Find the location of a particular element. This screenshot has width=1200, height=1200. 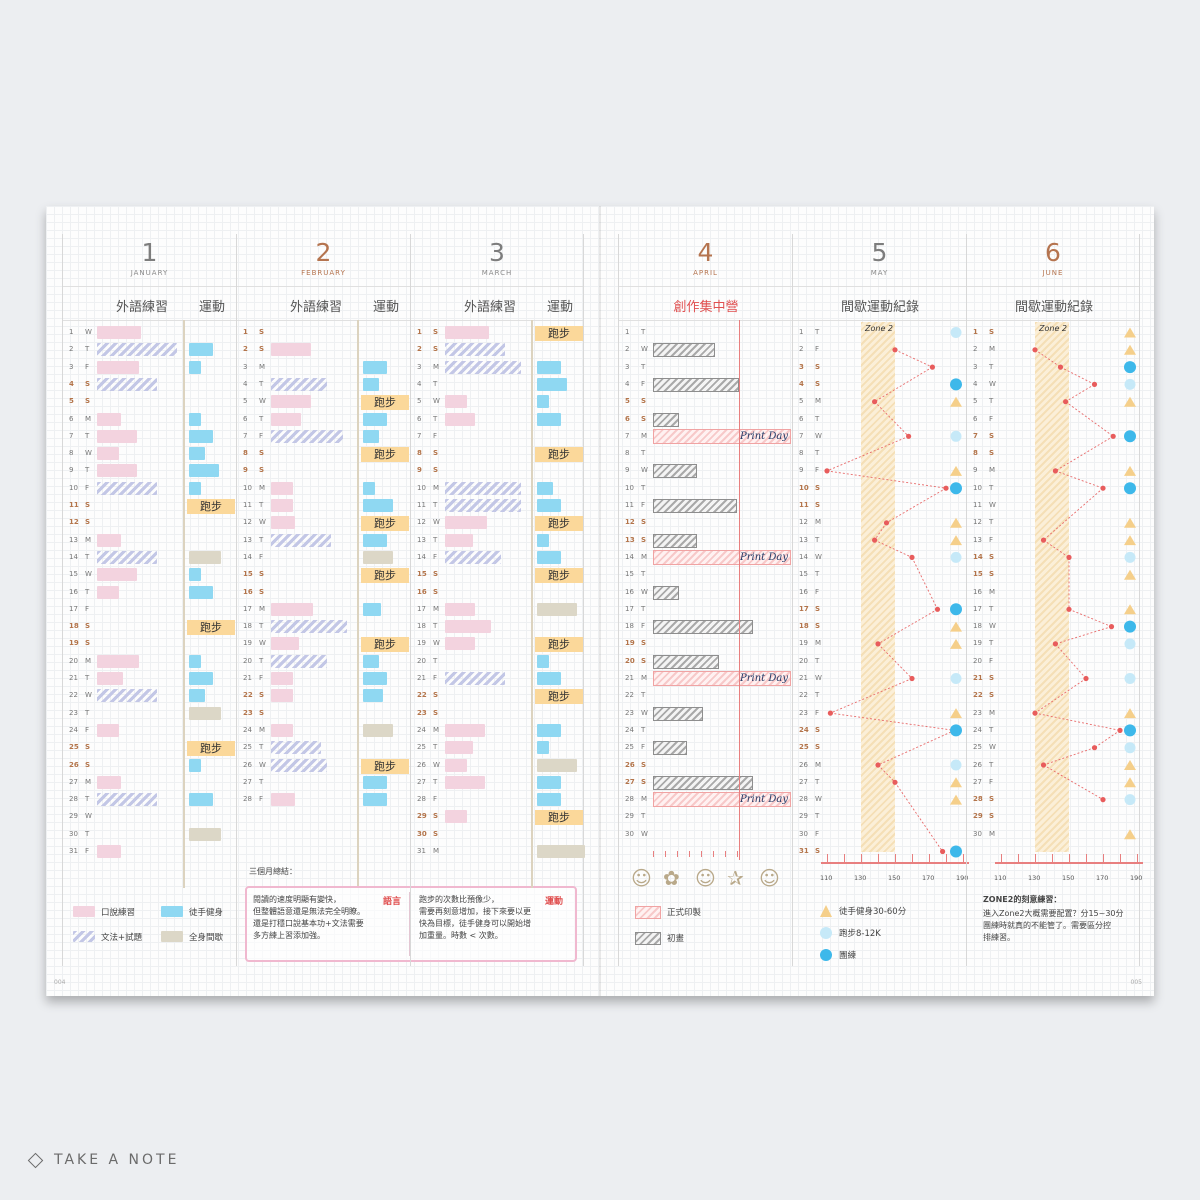

day-number: 25 is located at coordinates (421, 747).